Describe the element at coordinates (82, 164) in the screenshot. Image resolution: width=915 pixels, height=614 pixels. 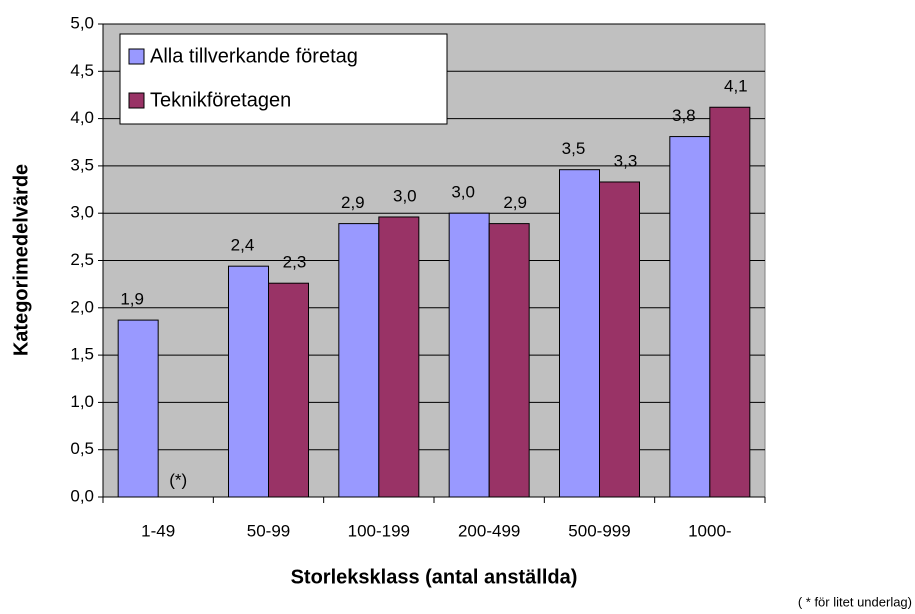
I see `y-tick-label: 3,5` at that location.